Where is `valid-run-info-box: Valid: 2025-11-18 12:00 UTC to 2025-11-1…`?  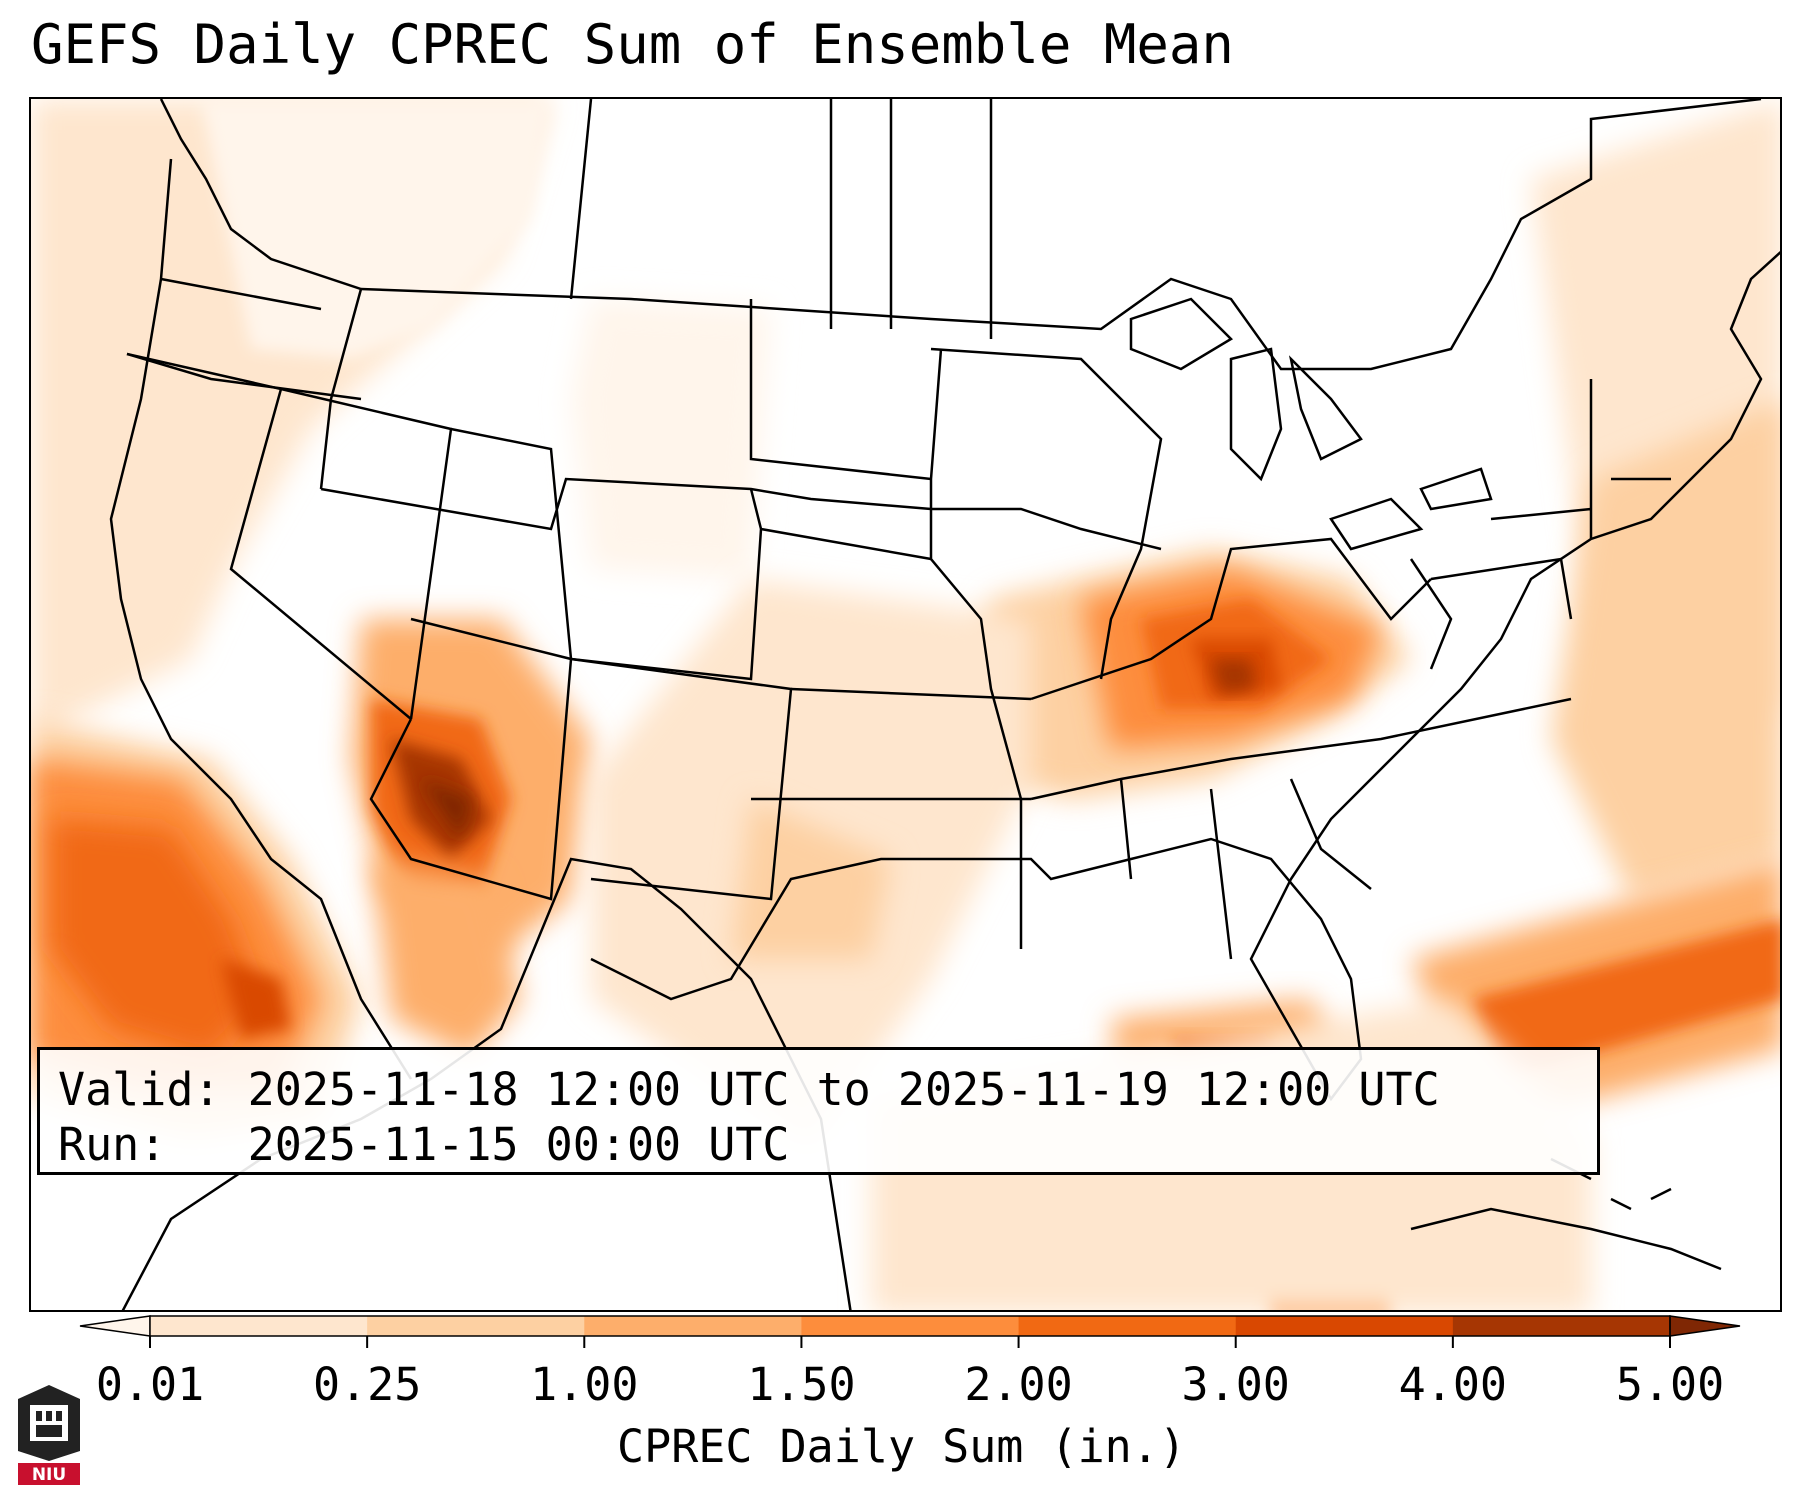 valid-run-info-box: Valid: 2025-11-18 12:00 UTC to 2025-11-1… is located at coordinates (818, 1111).